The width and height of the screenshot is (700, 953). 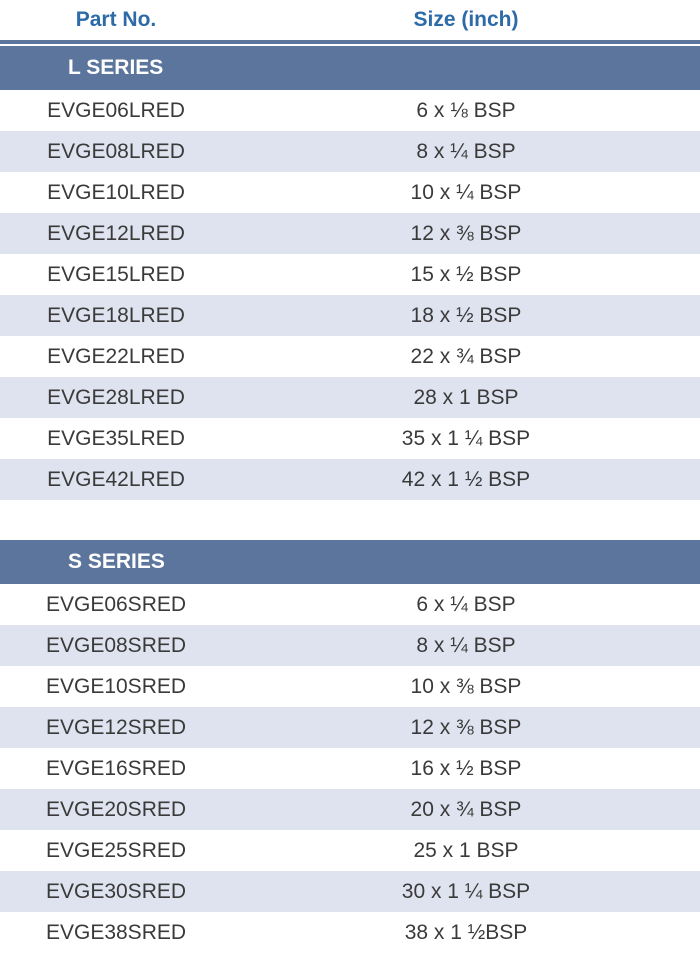 I want to click on size-cell: 25 x 1 BSP, so click(x=466, y=850).